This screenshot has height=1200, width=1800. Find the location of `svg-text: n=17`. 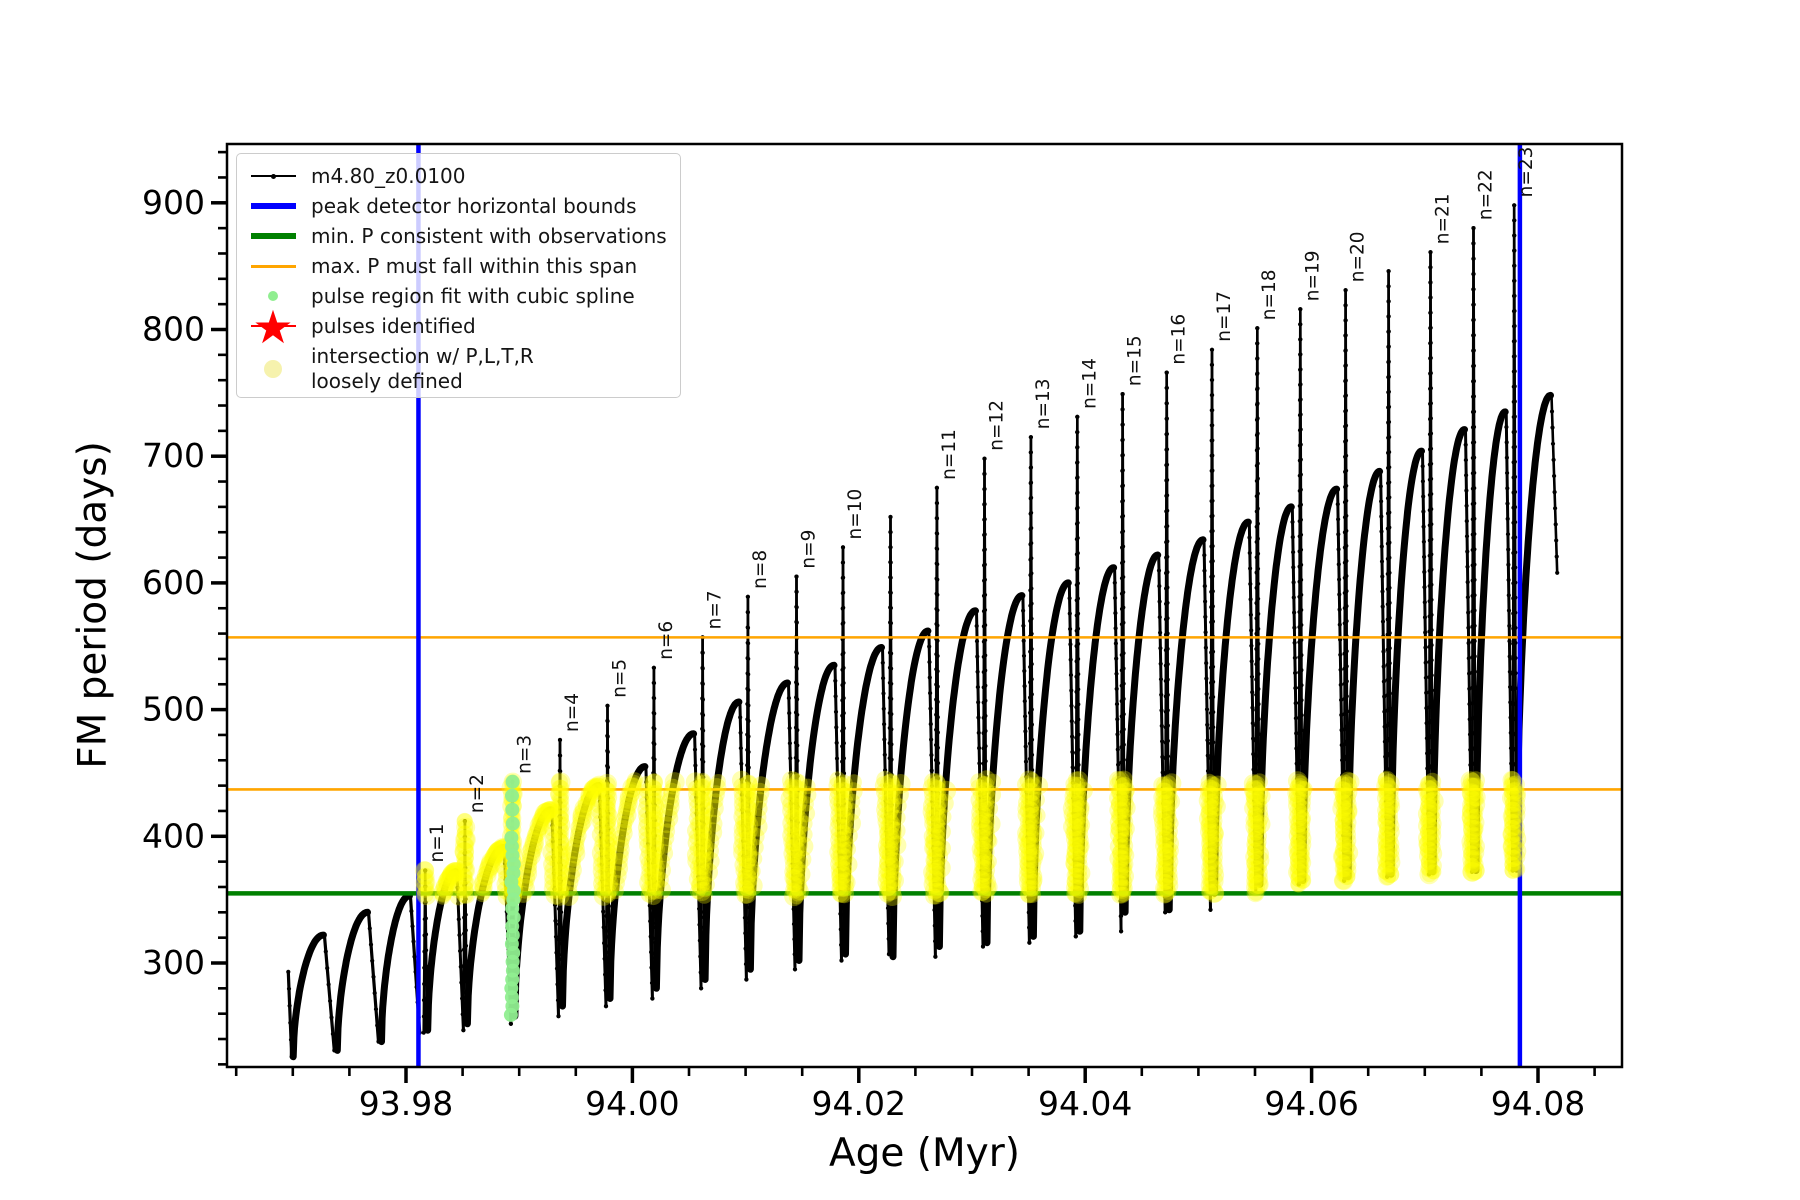

svg-text: n=17 is located at coordinates (1224, 316).